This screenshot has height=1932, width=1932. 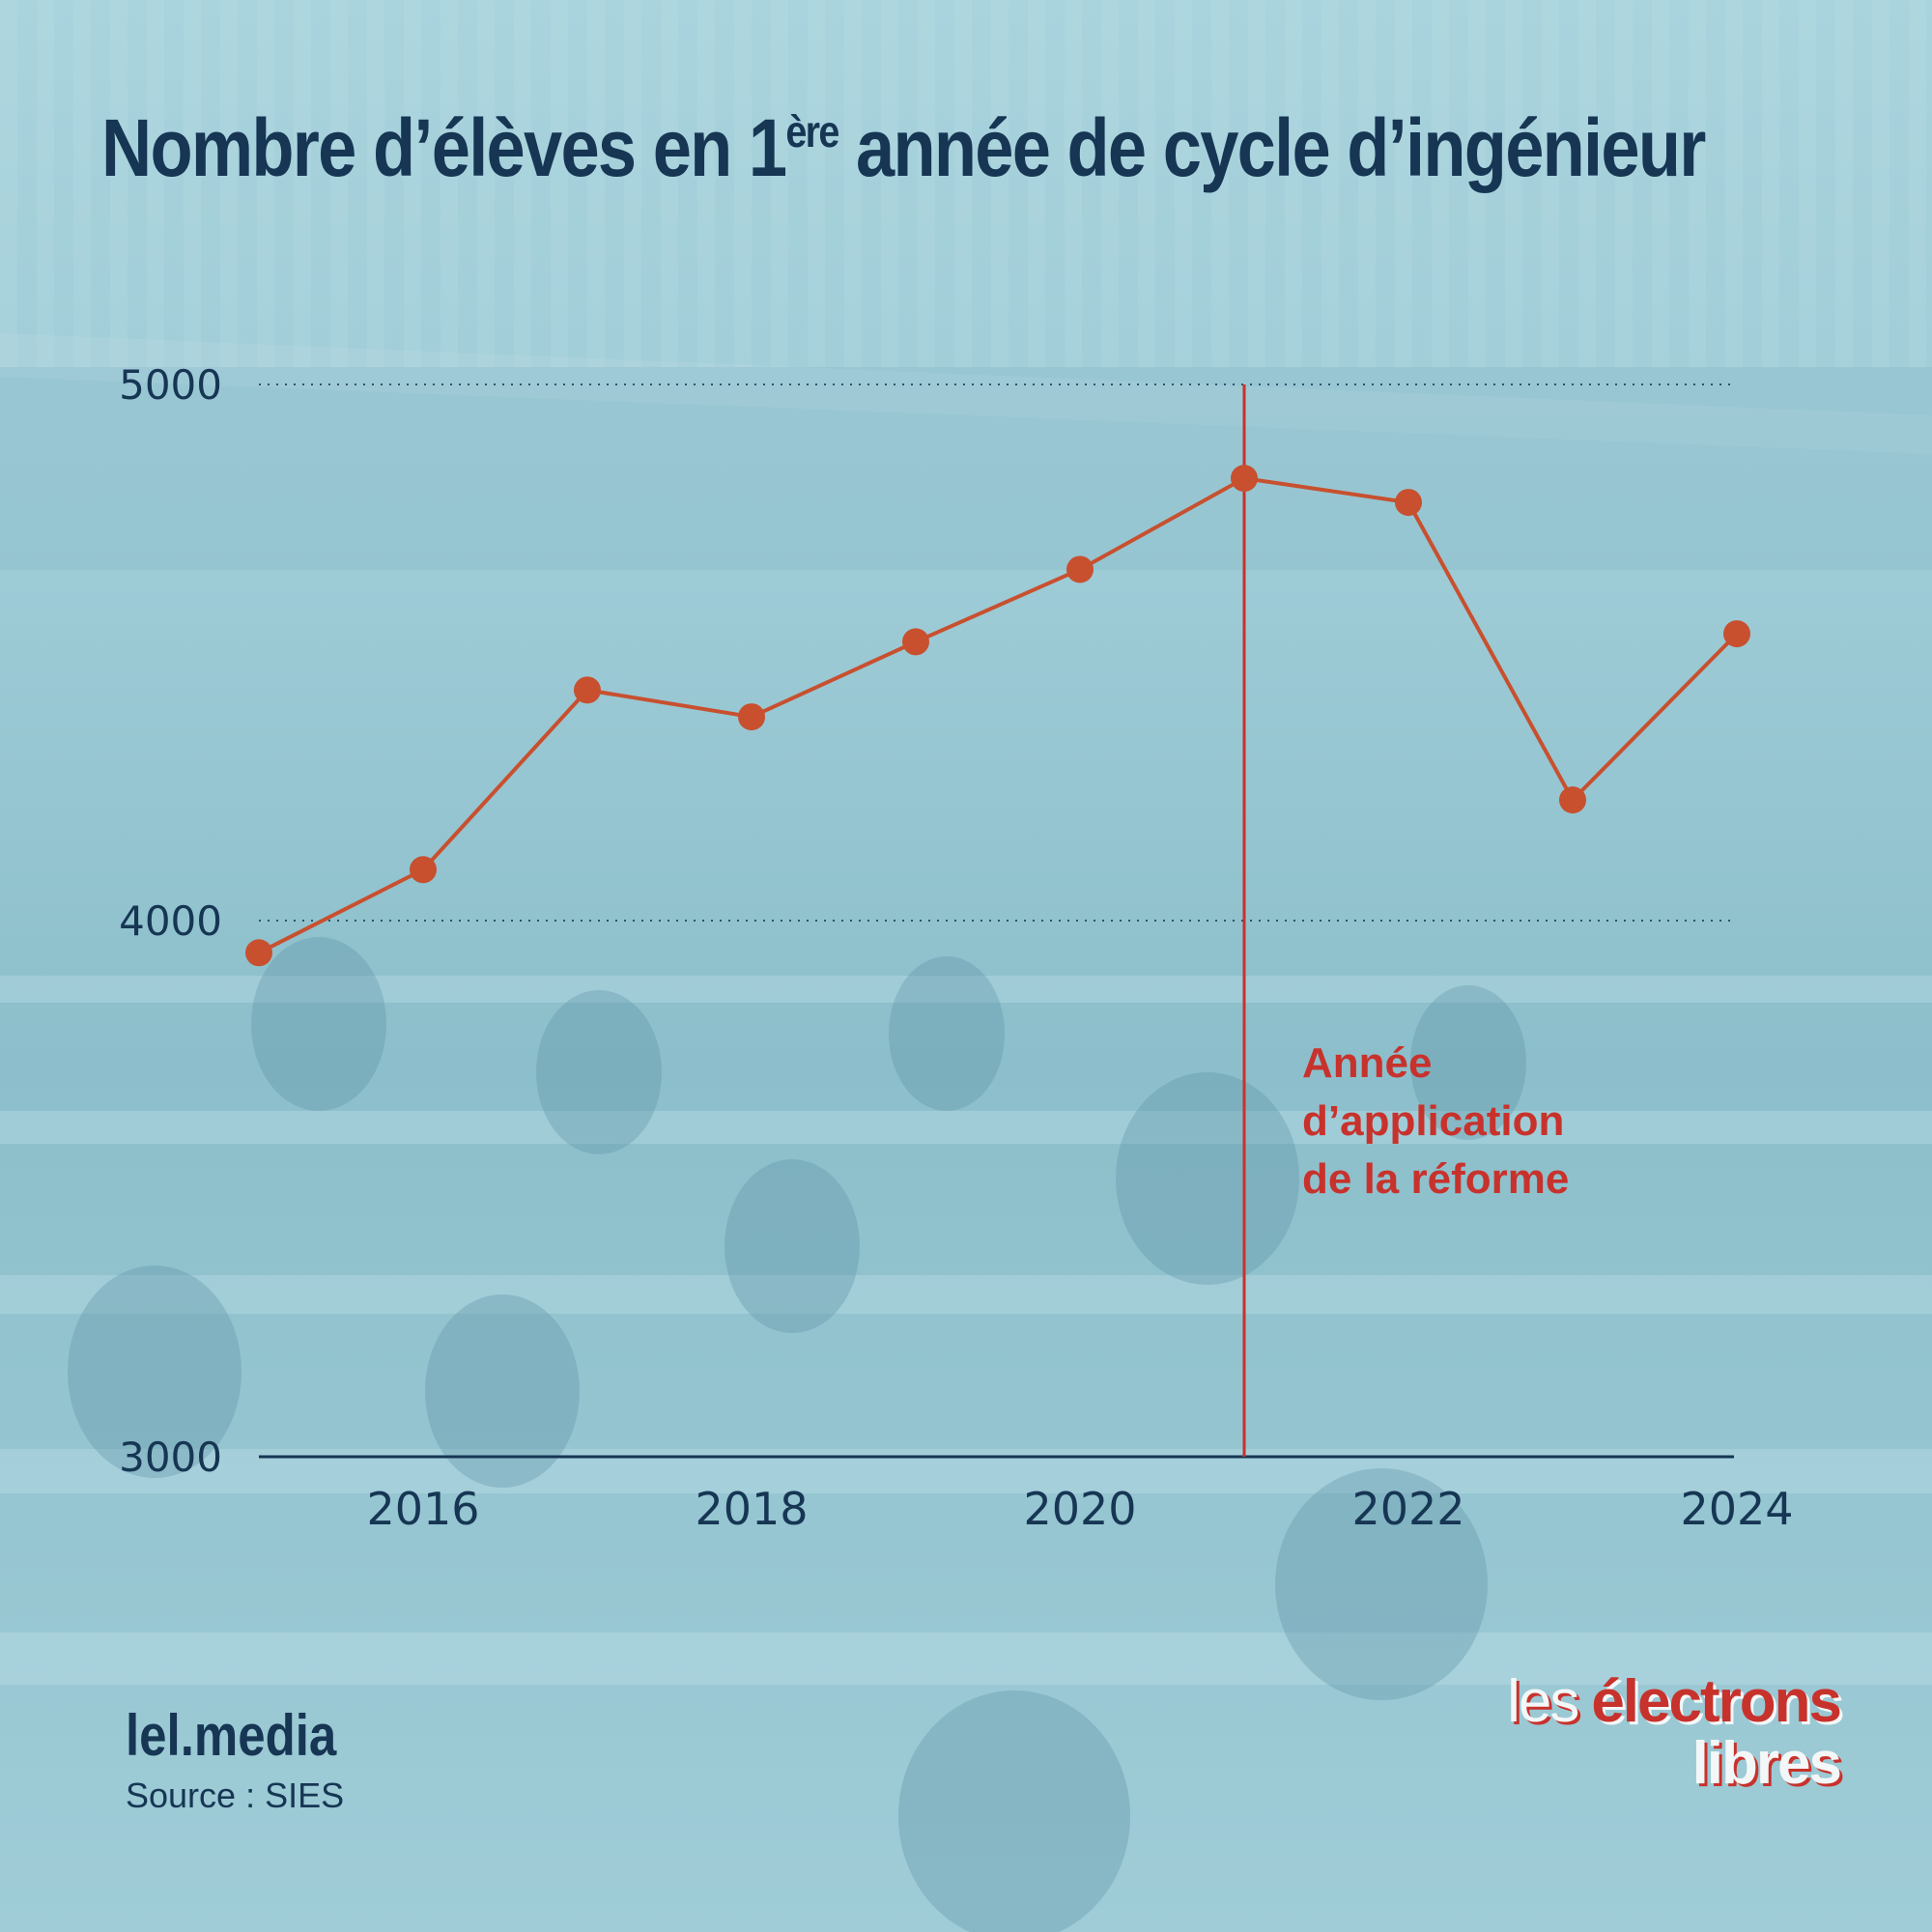 What do you see at coordinates (751, 1509) in the screenshot?
I see `x-tick-label: 2018` at bounding box center [751, 1509].